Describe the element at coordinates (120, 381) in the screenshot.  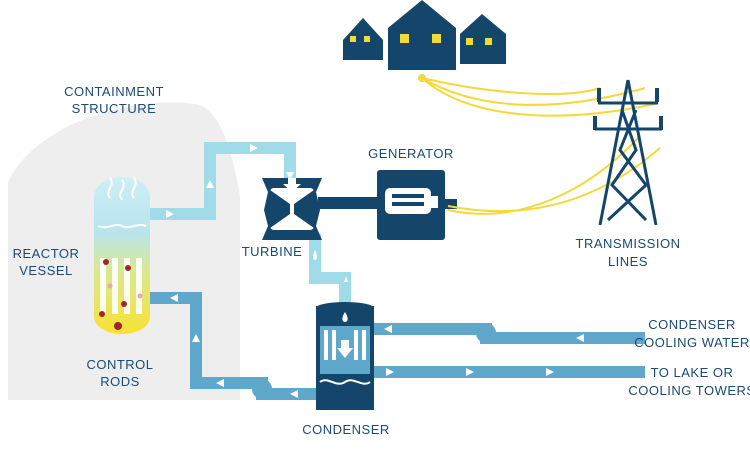
I see `control-rods-label: RODS` at that location.